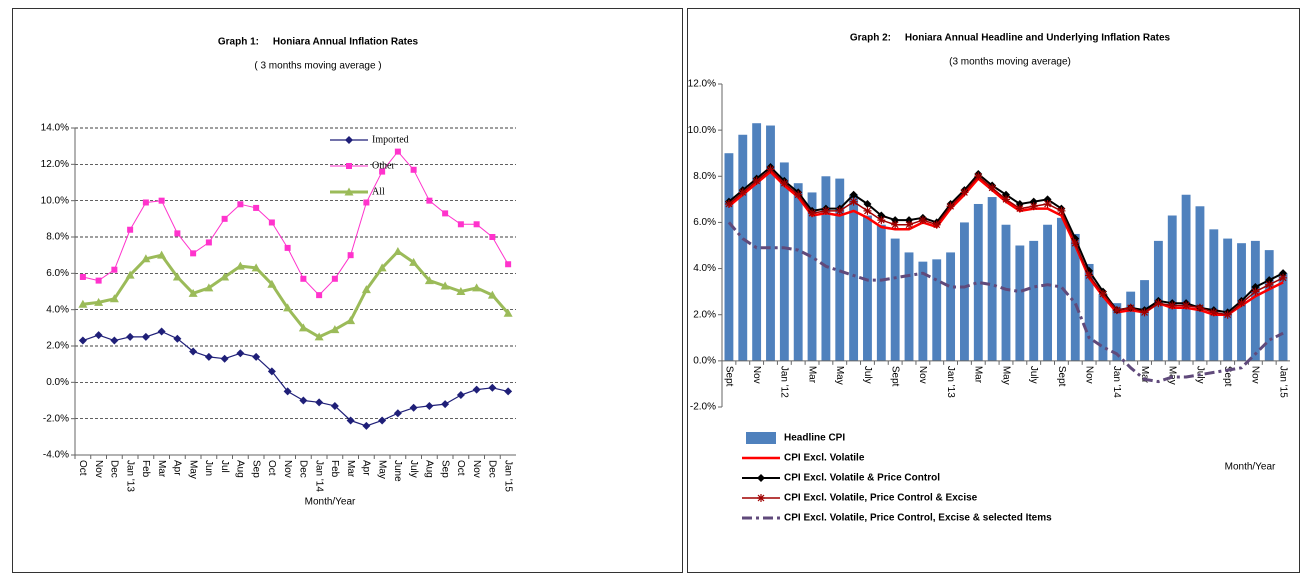 The width and height of the screenshot is (1308, 573). What do you see at coordinates (704, 222) in the screenshot?
I see `y-tick-label: 6.0%` at bounding box center [704, 222].